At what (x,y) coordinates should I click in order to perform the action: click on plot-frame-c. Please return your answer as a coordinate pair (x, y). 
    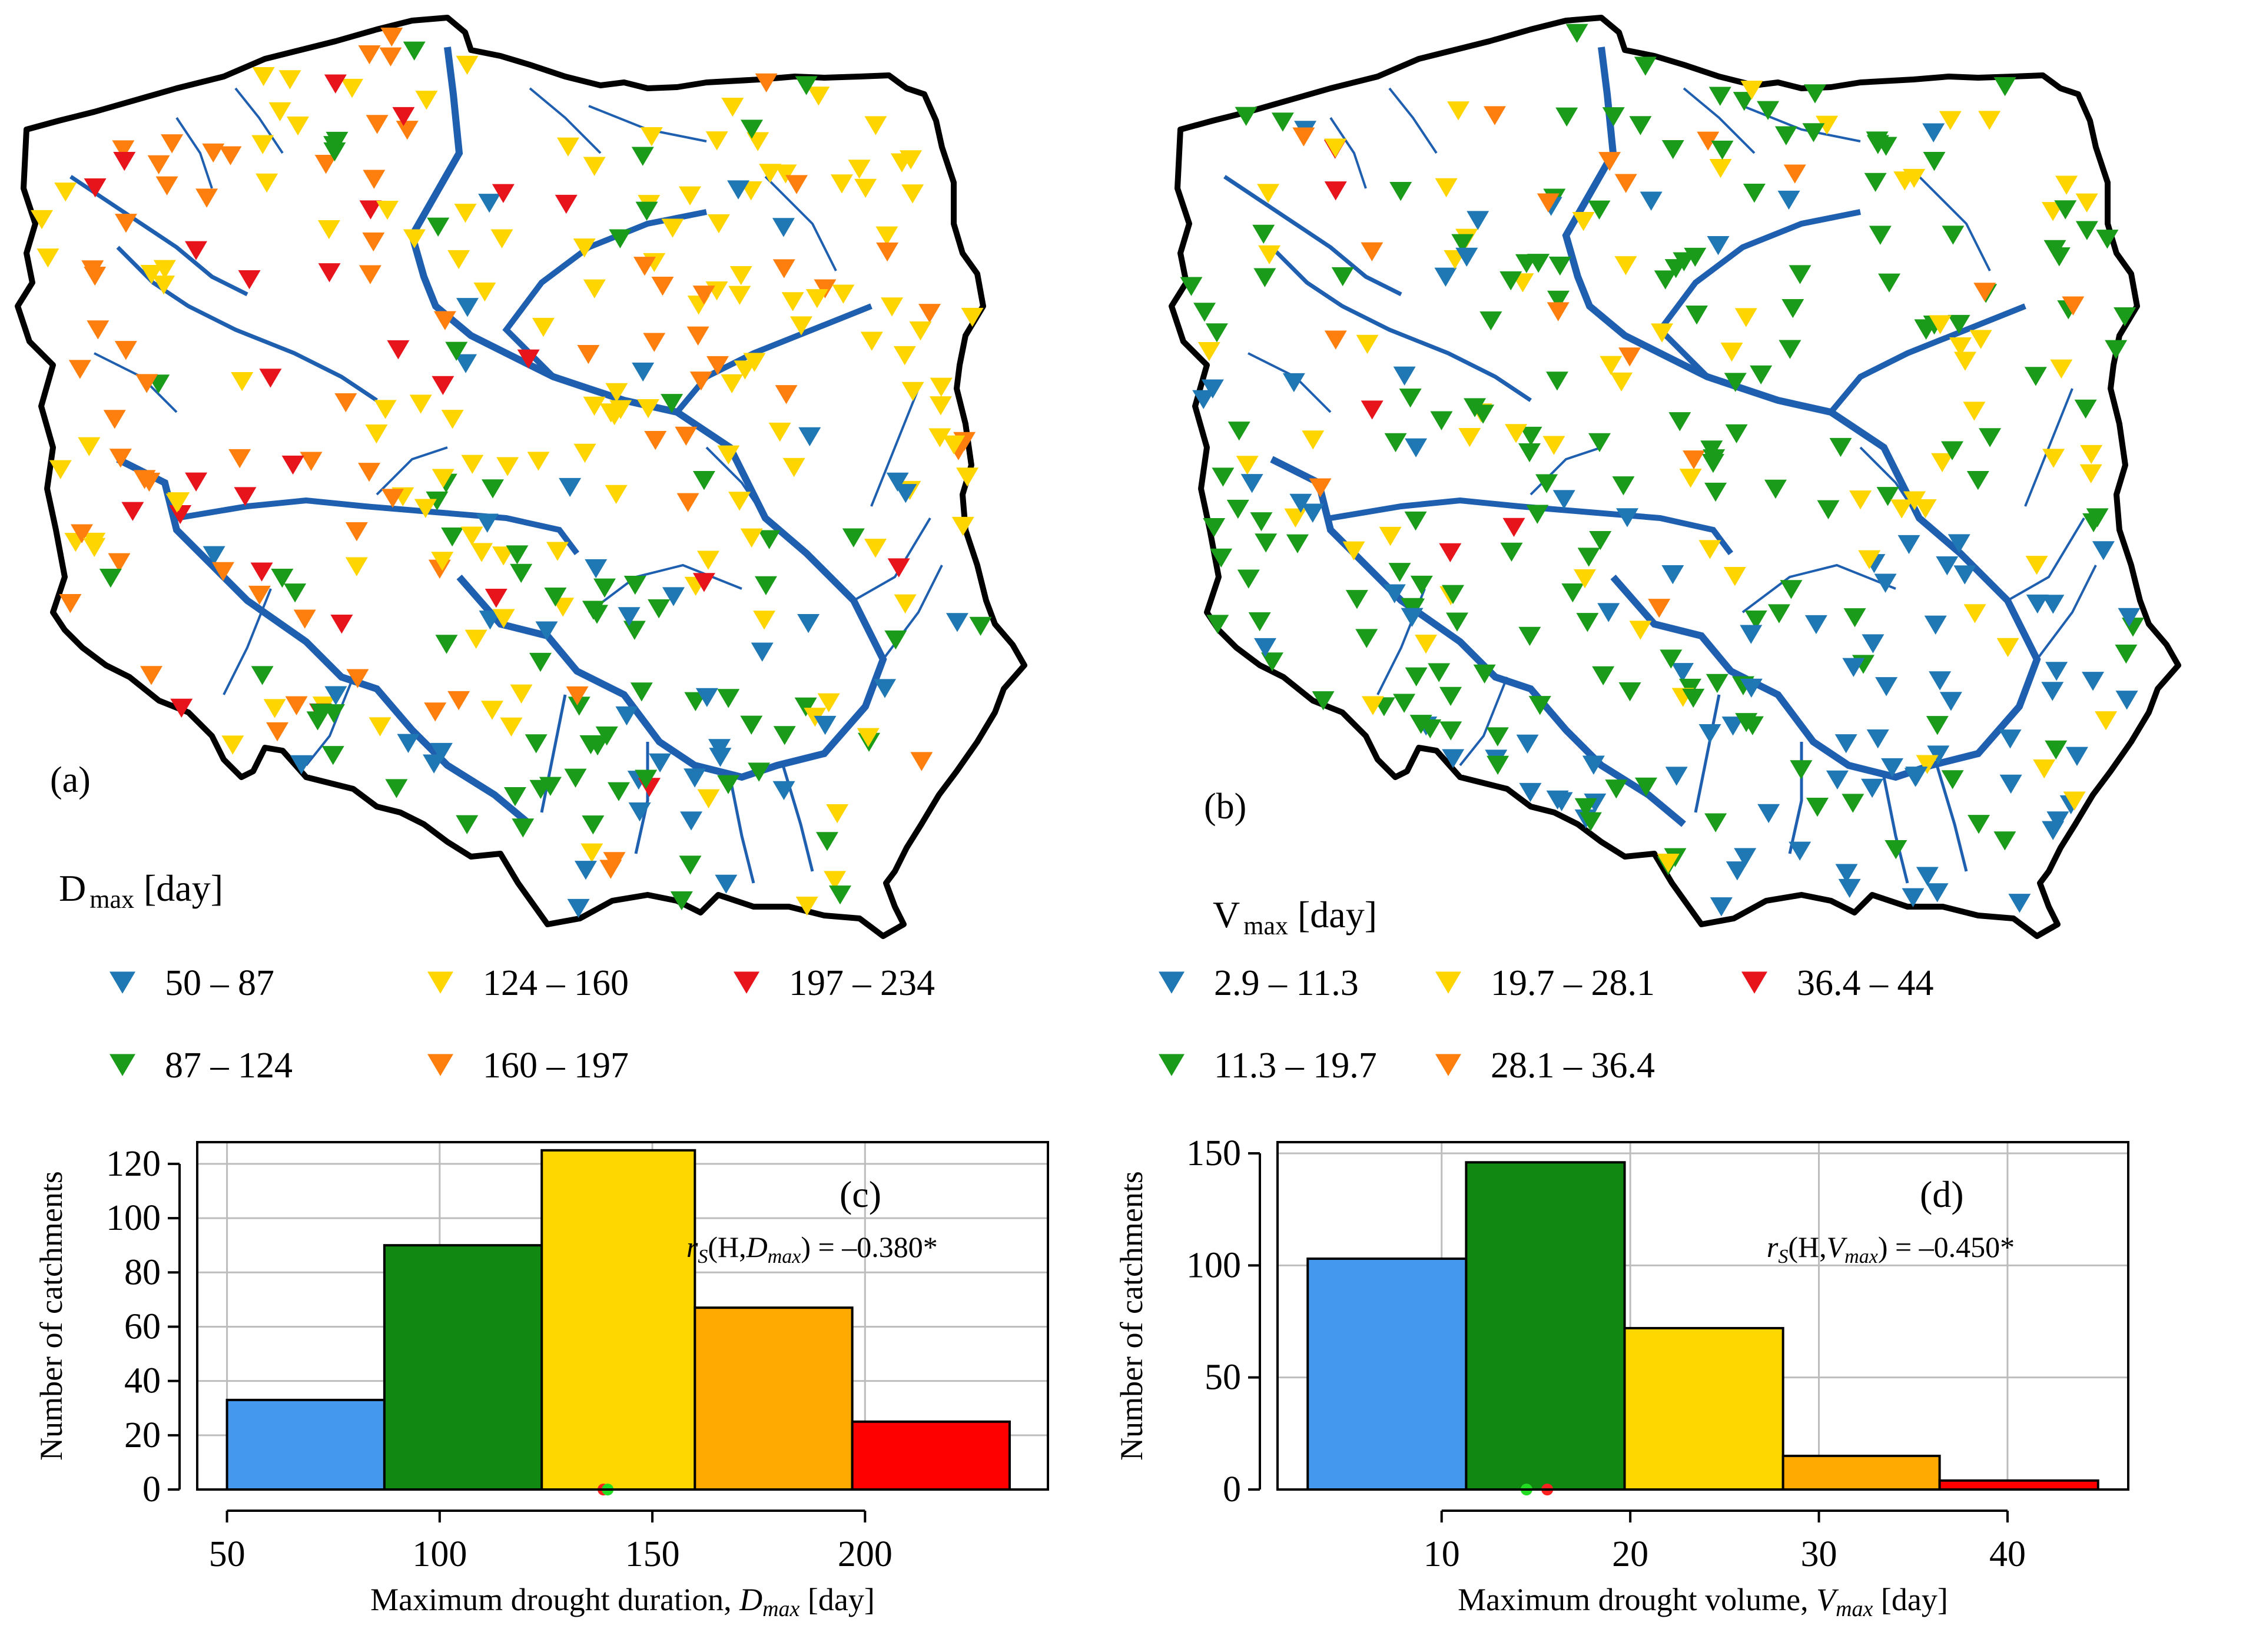
    Looking at the image, I should click on (622, 1316).